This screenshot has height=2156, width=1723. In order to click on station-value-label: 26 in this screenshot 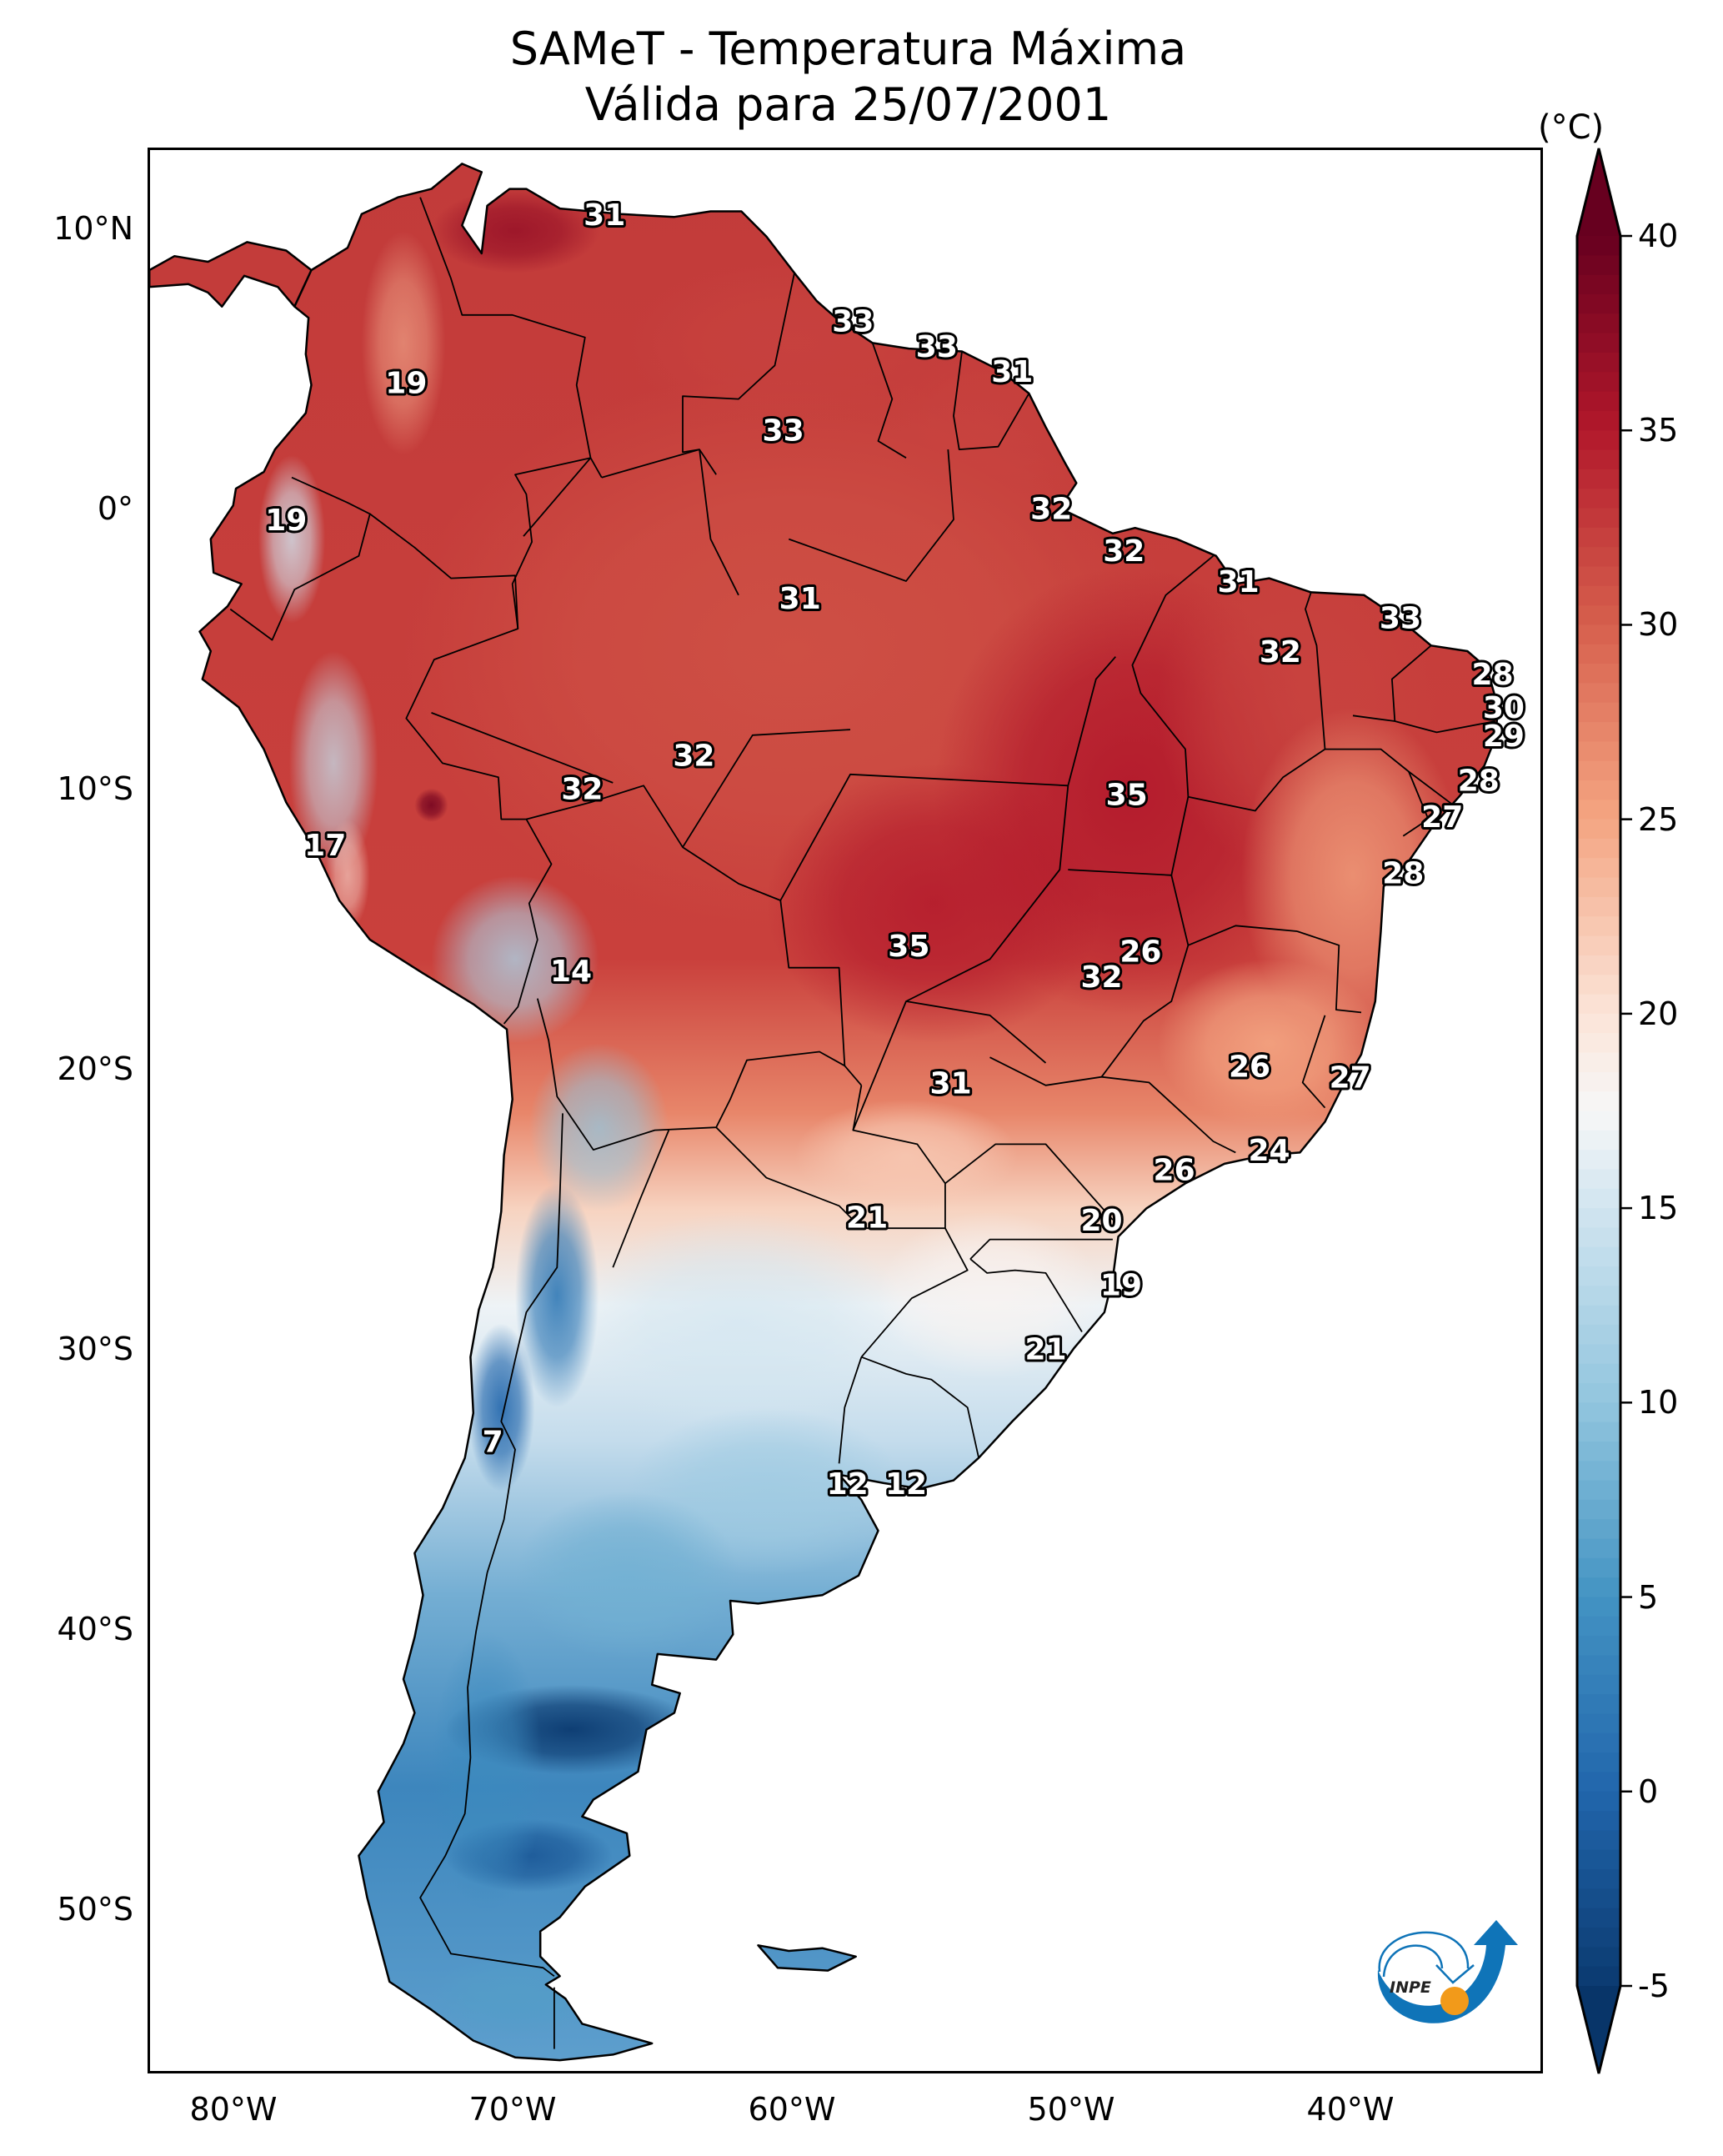, I will do `click(1249, 1067)`.